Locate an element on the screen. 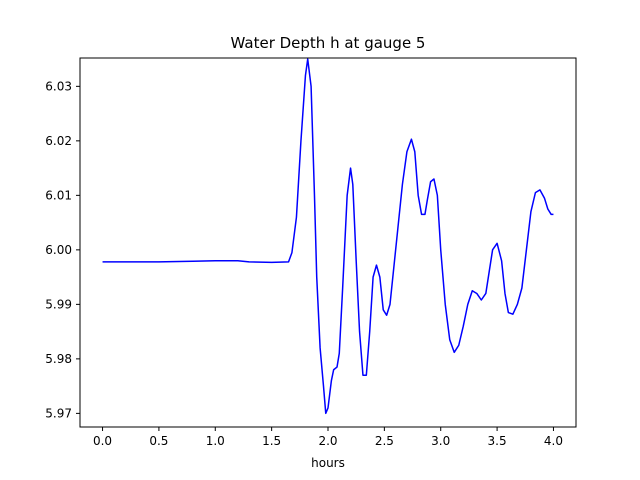  x-tick-label: 2.5 is located at coordinates (384, 441).